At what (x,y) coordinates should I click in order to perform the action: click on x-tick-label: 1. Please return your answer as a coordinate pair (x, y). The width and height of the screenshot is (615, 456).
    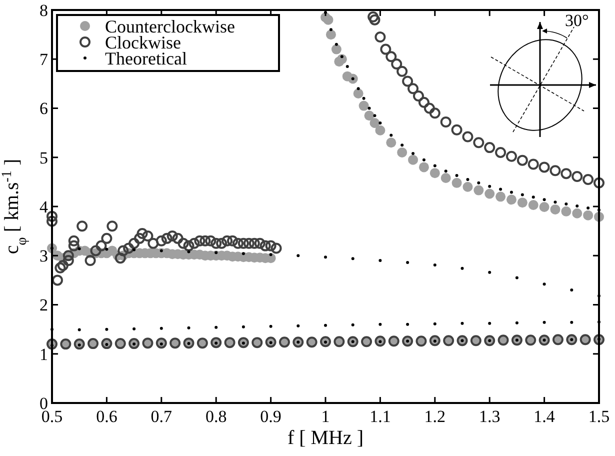
    Looking at the image, I should click on (325, 416).